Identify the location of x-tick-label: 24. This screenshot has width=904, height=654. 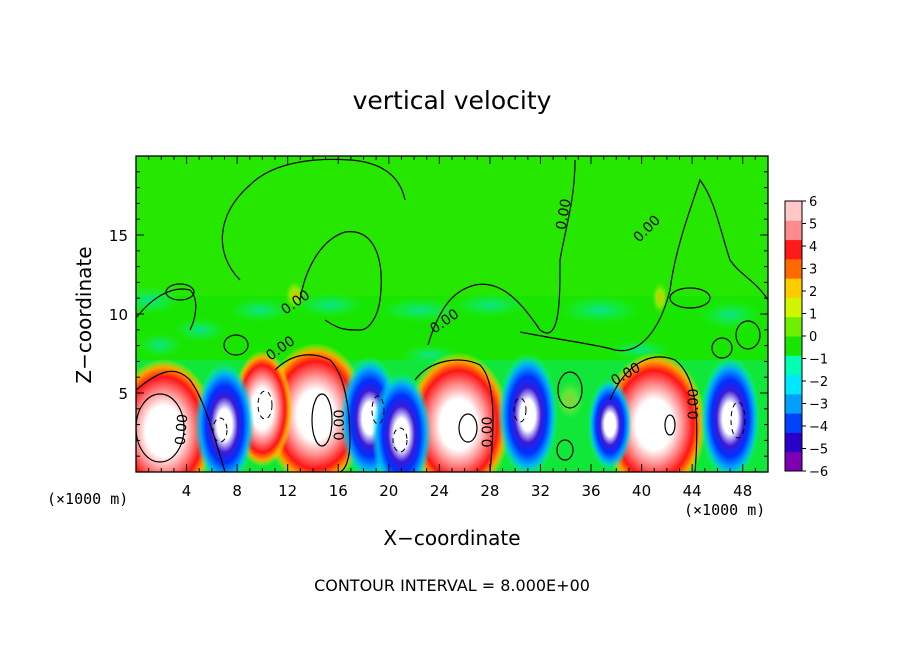
(439, 491).